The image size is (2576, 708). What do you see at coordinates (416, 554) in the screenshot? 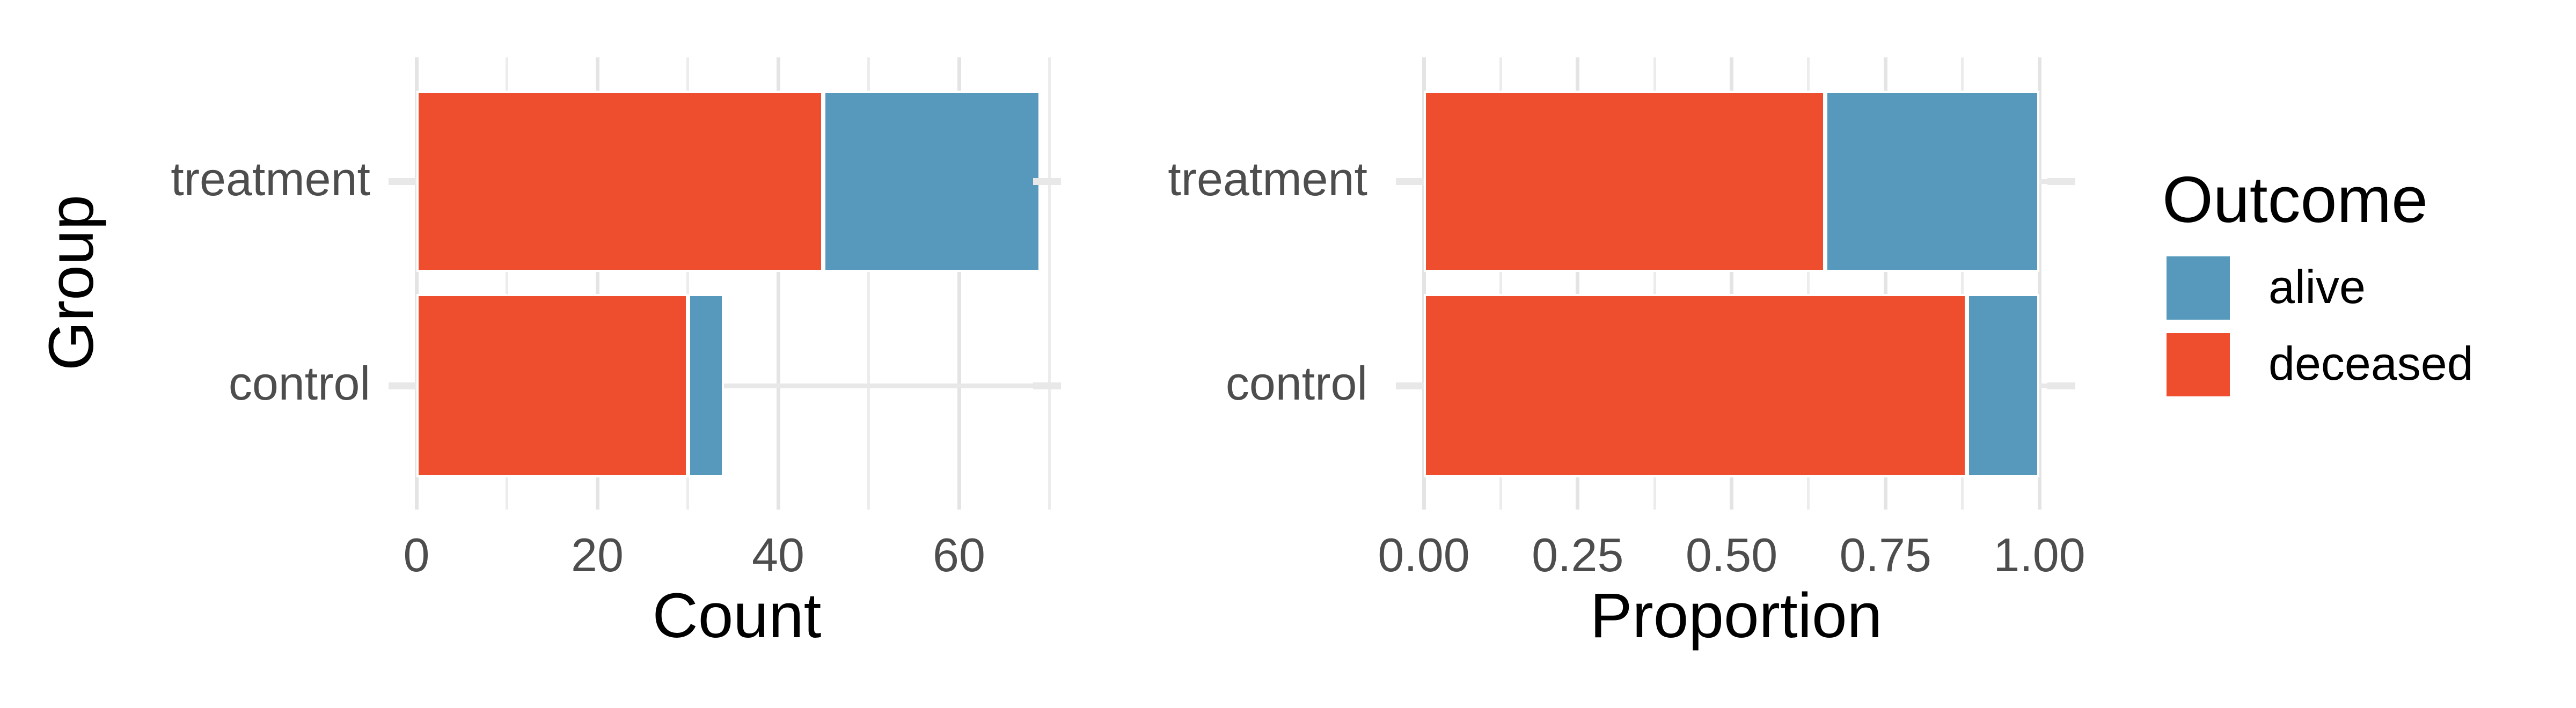
I see `x-tick-label: 0` at bounding box center [416, 554].